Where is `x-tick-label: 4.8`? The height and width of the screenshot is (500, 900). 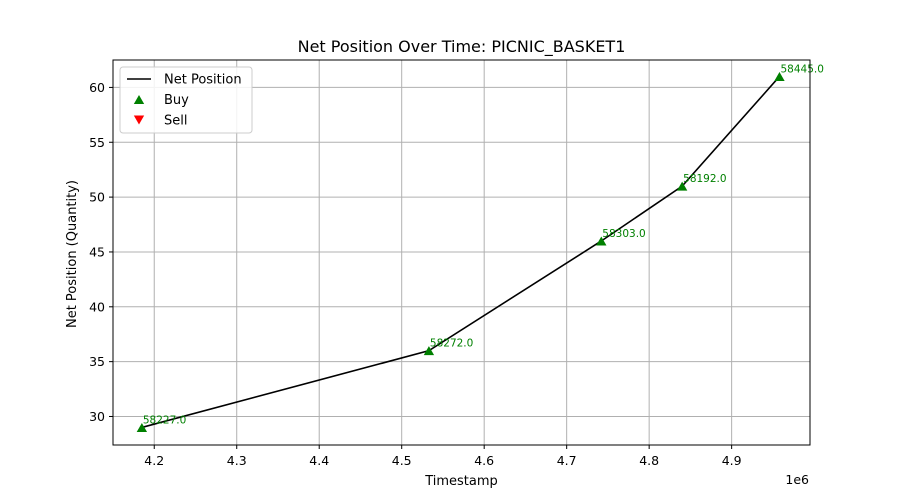
x-tick-label: 4.8 is located at coordinates (649, 460).